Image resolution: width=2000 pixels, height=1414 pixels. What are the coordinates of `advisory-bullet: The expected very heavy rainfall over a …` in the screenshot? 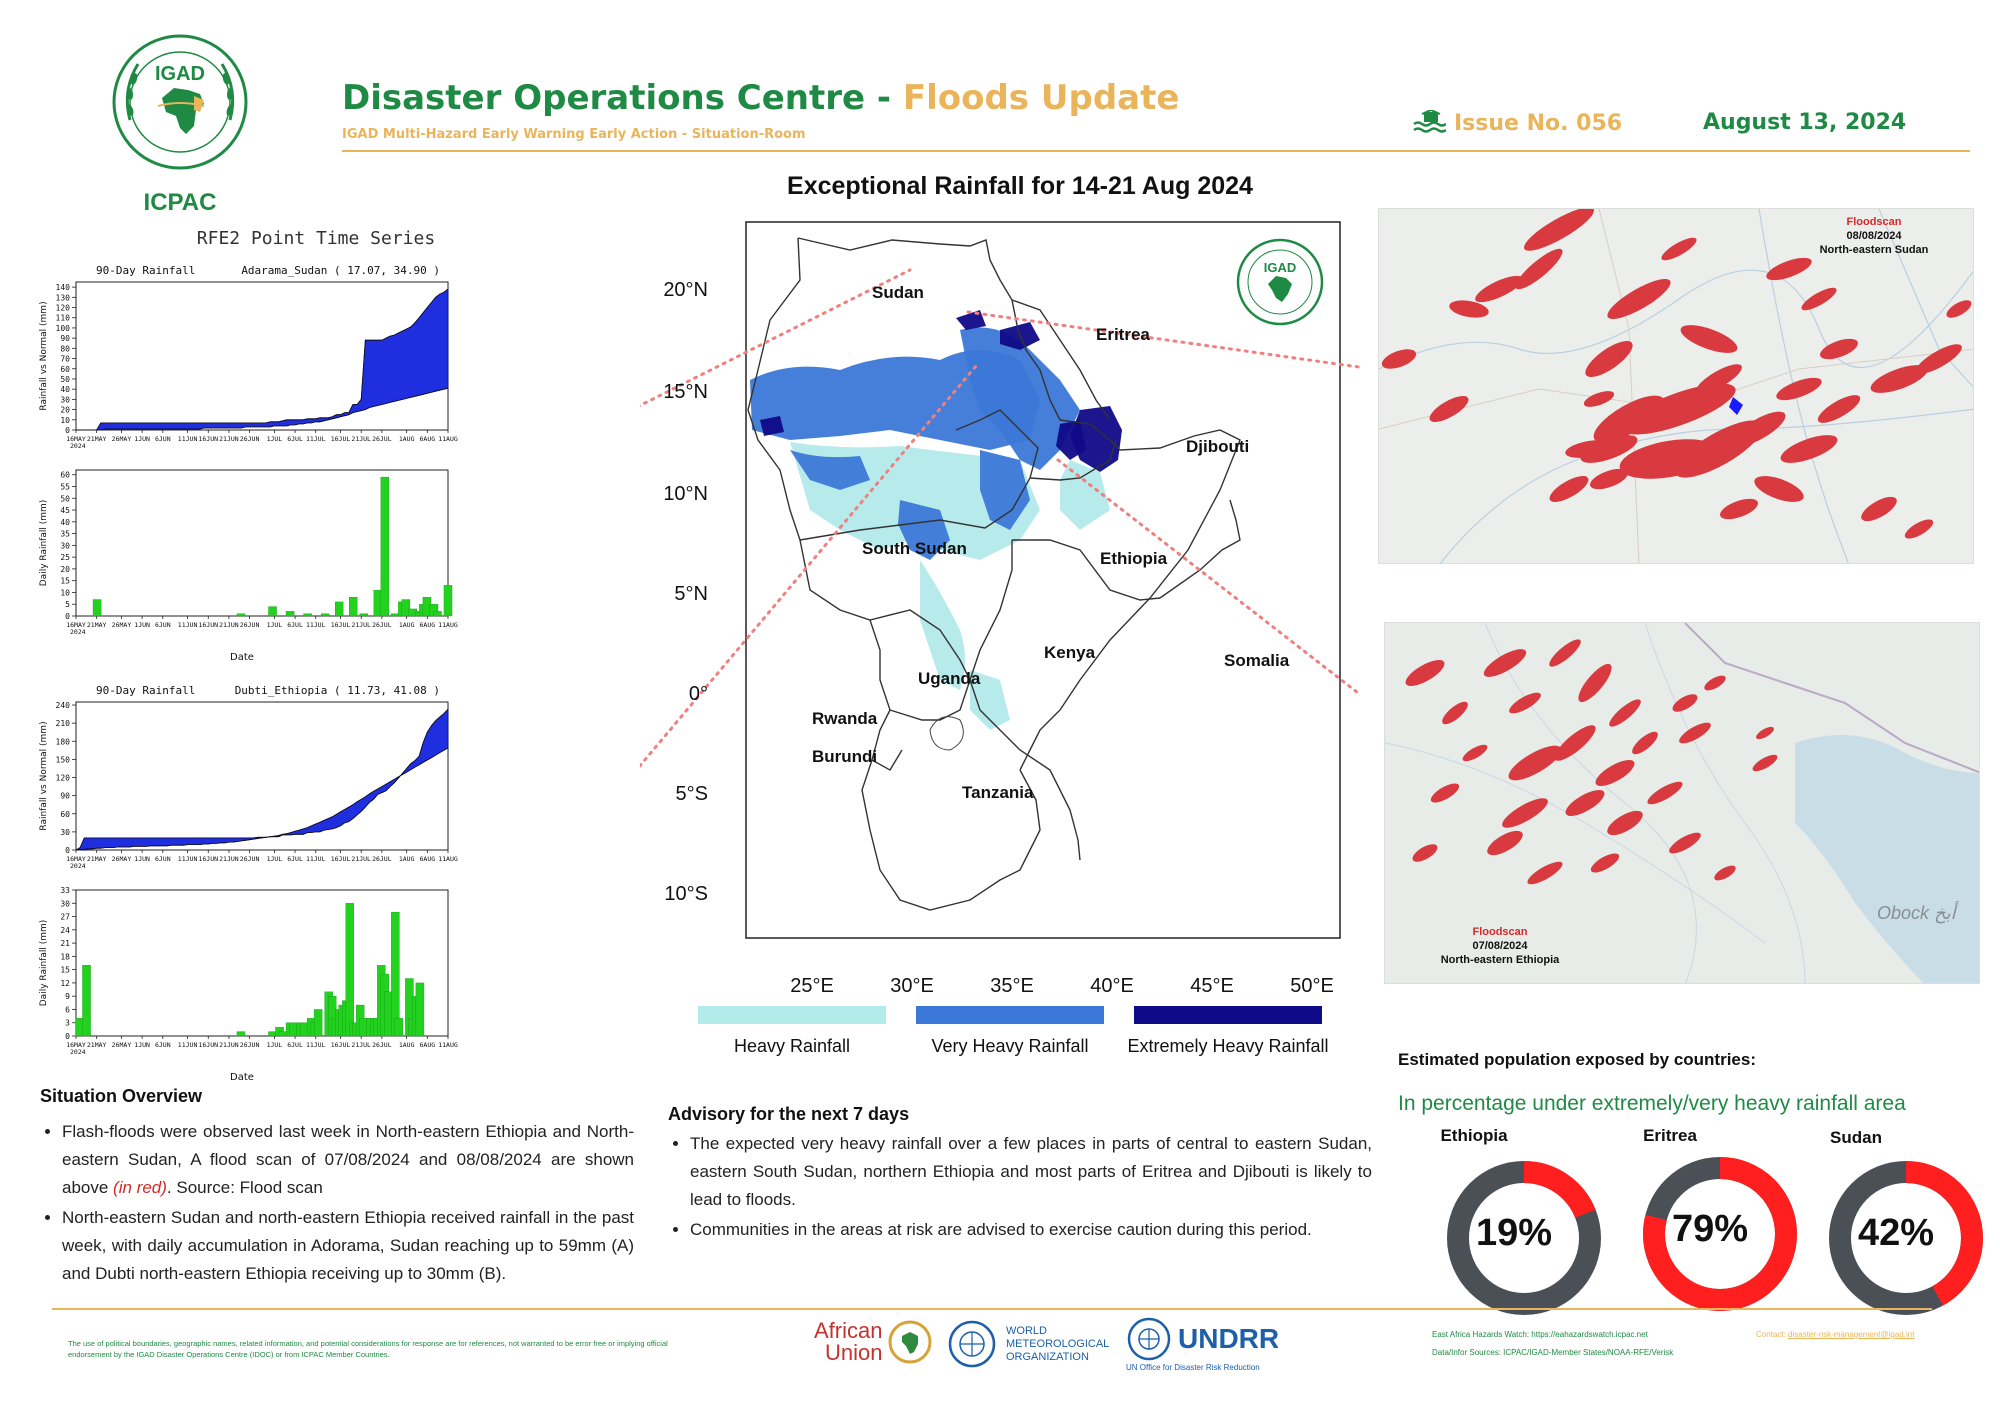 It's located at (1031, 1172).